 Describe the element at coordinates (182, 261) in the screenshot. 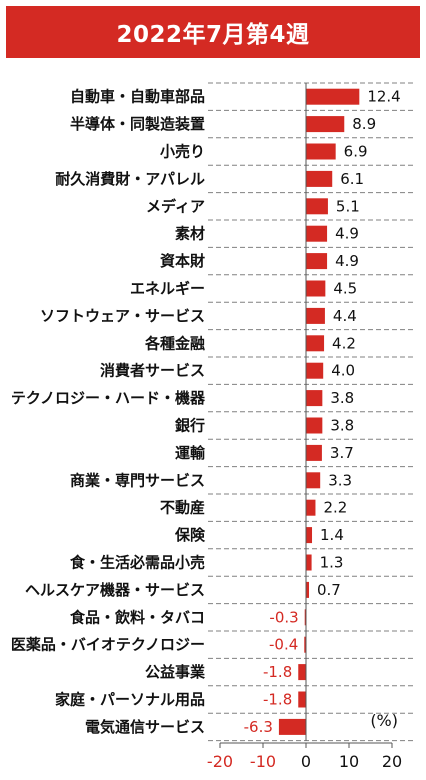

I see `category-label: 資本財` at that location.